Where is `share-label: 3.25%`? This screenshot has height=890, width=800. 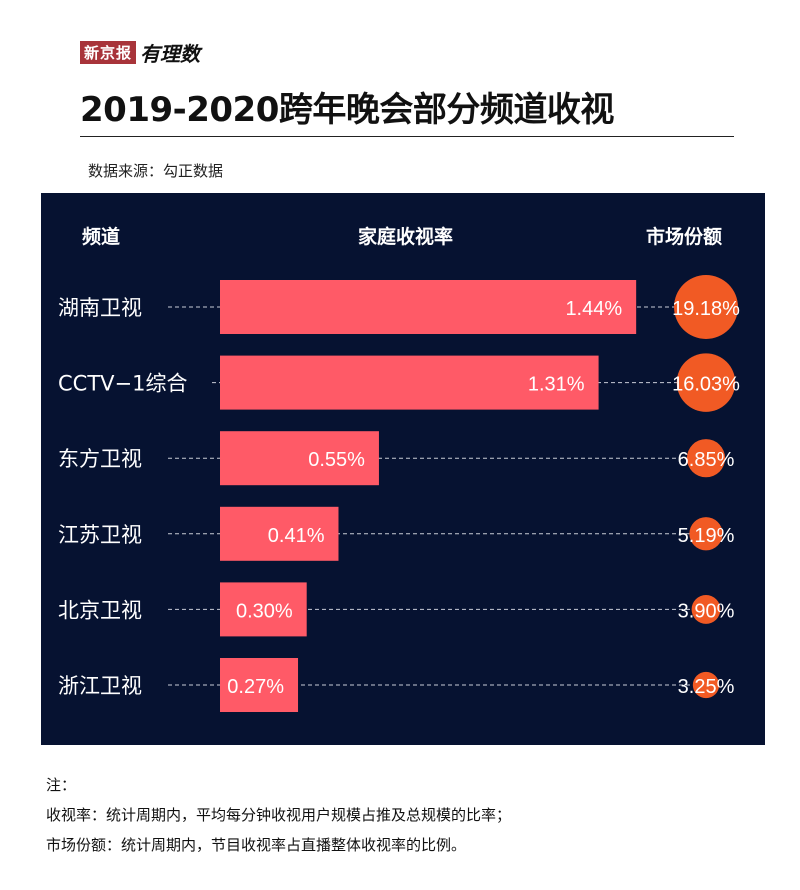 share-label: 3.25% is located at coordinates (706, 687).